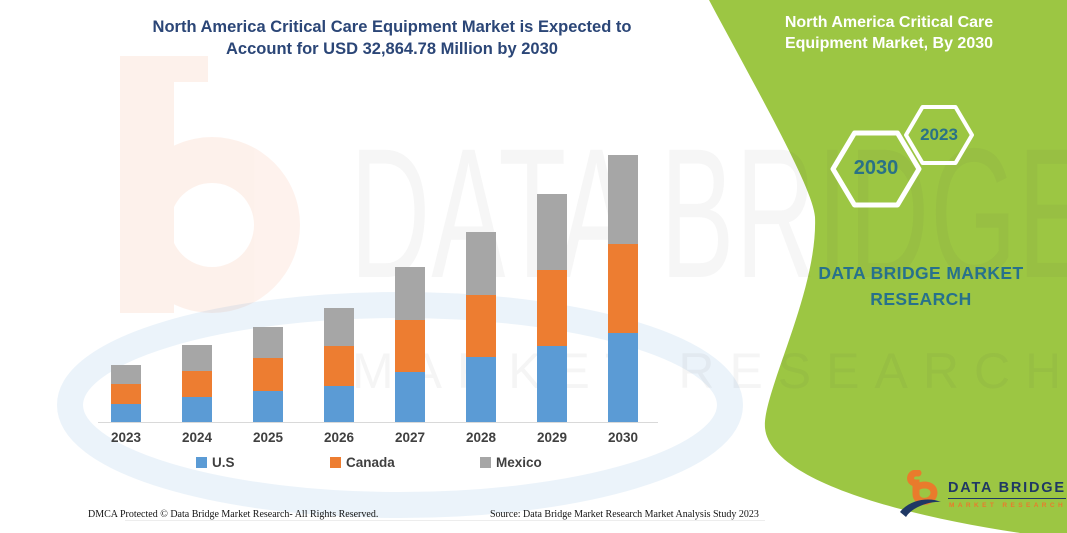 This screenshot has height=533, width=1067. Describe the element at coordinates (201, 462) in the screenshot. I see `legend-swatch-us` at that location.